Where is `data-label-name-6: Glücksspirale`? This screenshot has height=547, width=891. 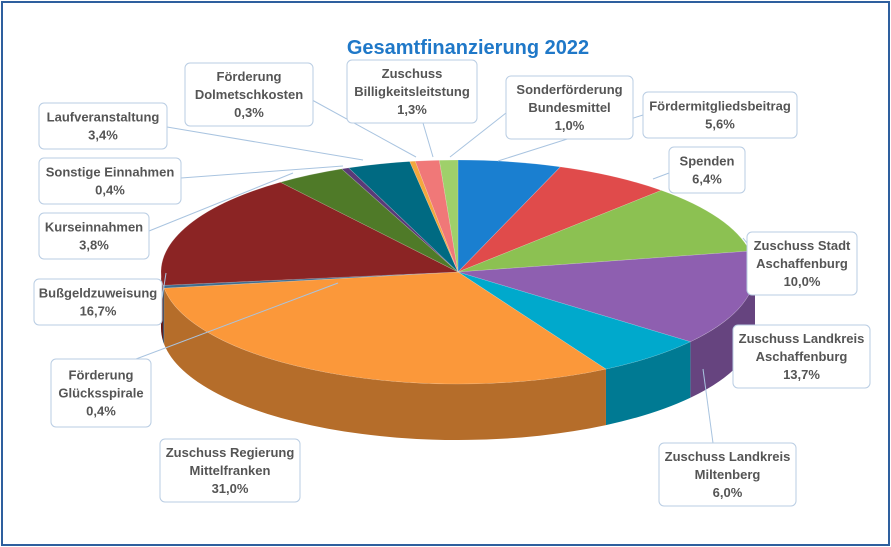 data-label-name-6: Glücksspirale is located at coordinates (100, 393).